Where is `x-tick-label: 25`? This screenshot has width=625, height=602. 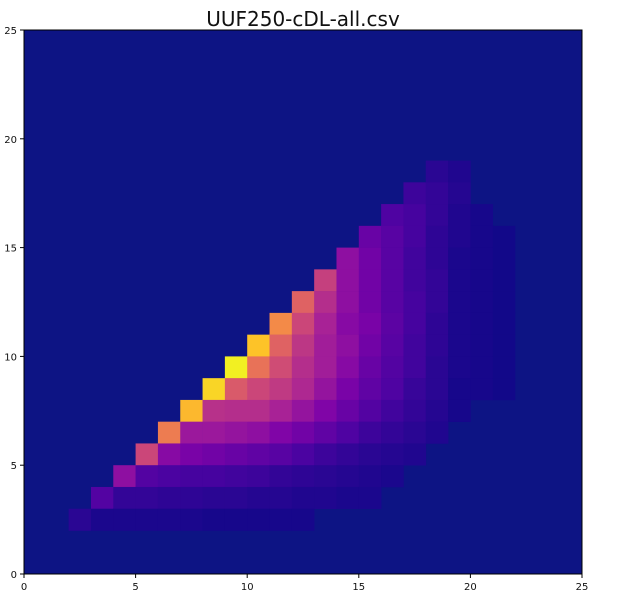
x-tick-label: 25 is located at coordinates (582, 587).